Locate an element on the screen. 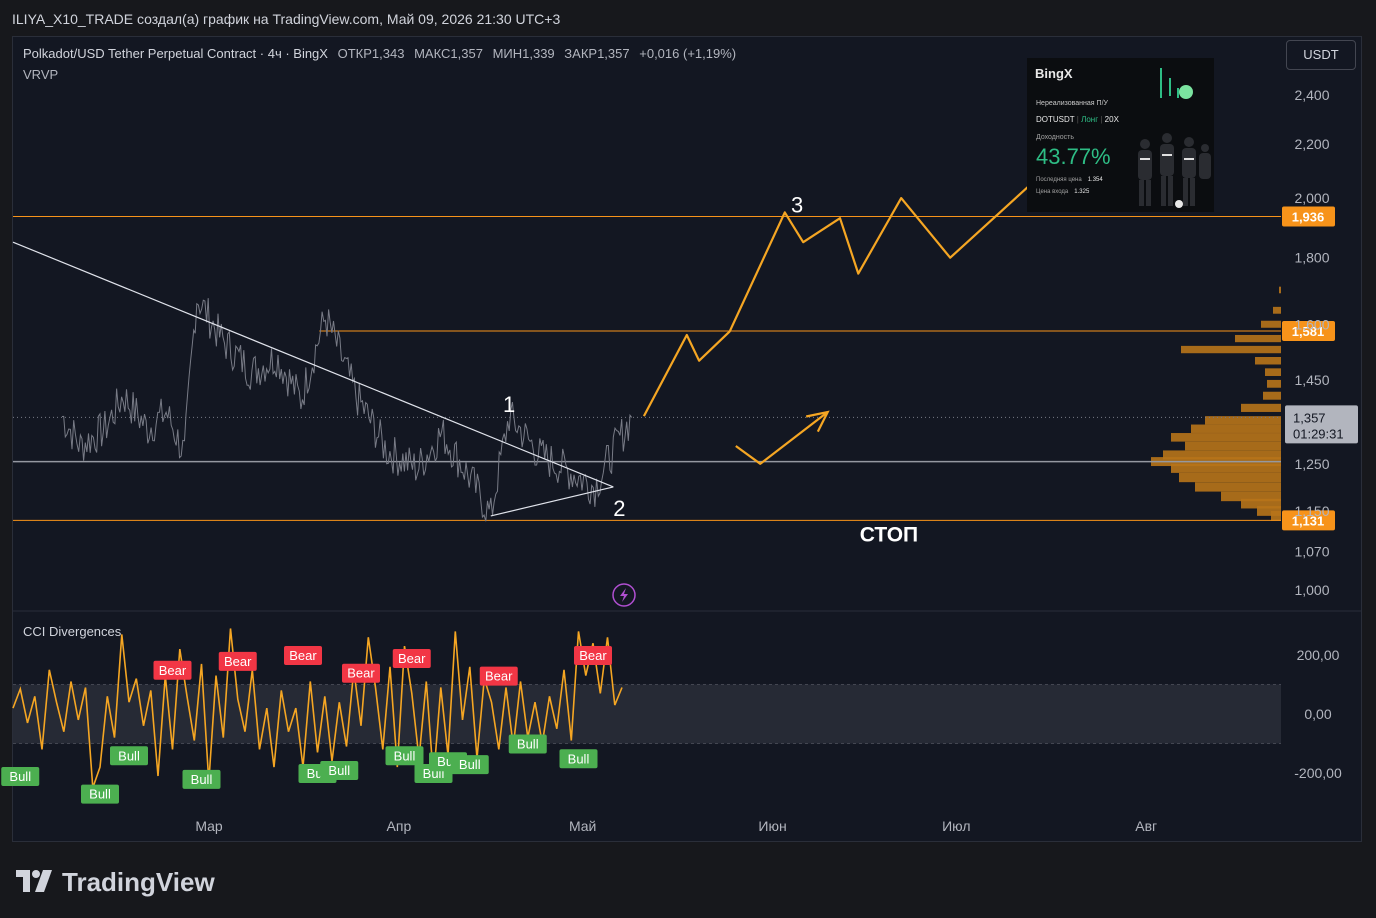  vrvp-indicator-label: VRVP is located at coordinates (41, 74).